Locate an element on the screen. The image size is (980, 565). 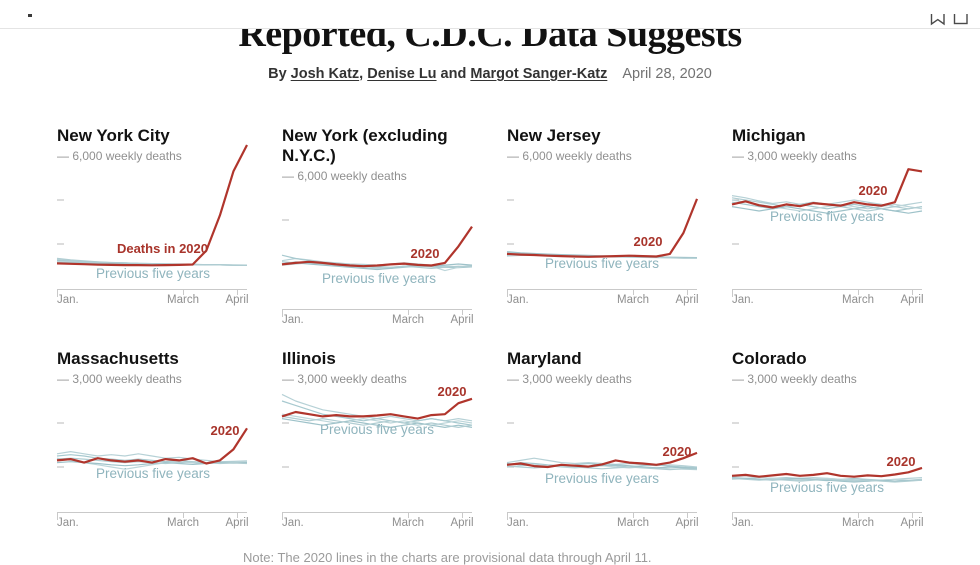
chart-title: Michigan is located at coordinates (769, 136).